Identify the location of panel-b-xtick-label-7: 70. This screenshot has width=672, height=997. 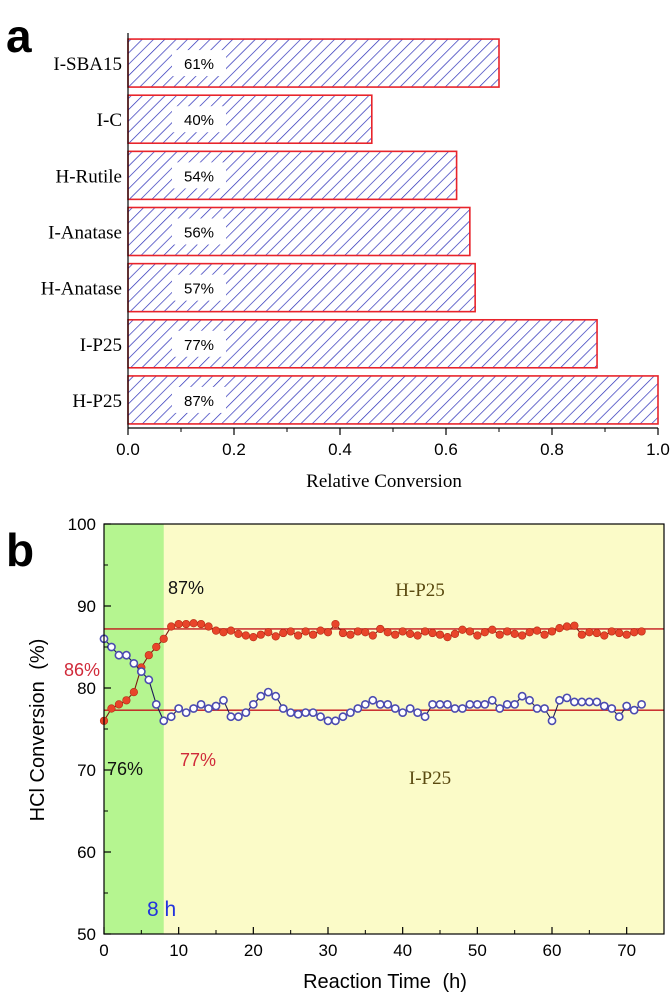
(626, 950).